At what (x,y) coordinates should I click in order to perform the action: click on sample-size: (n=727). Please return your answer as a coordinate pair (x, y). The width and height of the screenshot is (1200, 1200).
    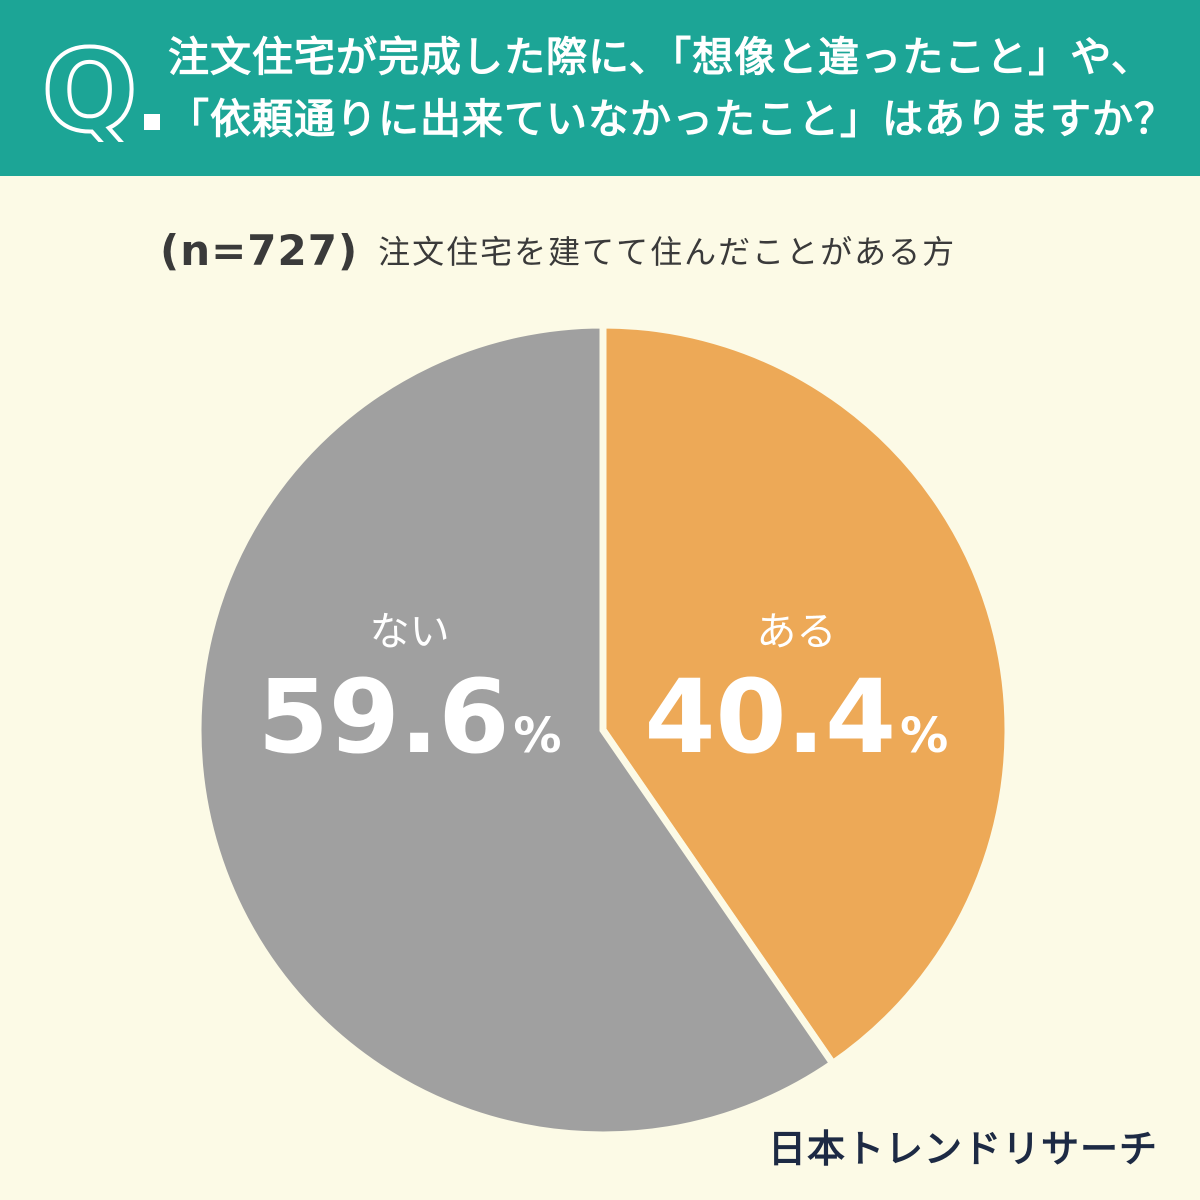
    Looking at the image, I should click on (259, 250).